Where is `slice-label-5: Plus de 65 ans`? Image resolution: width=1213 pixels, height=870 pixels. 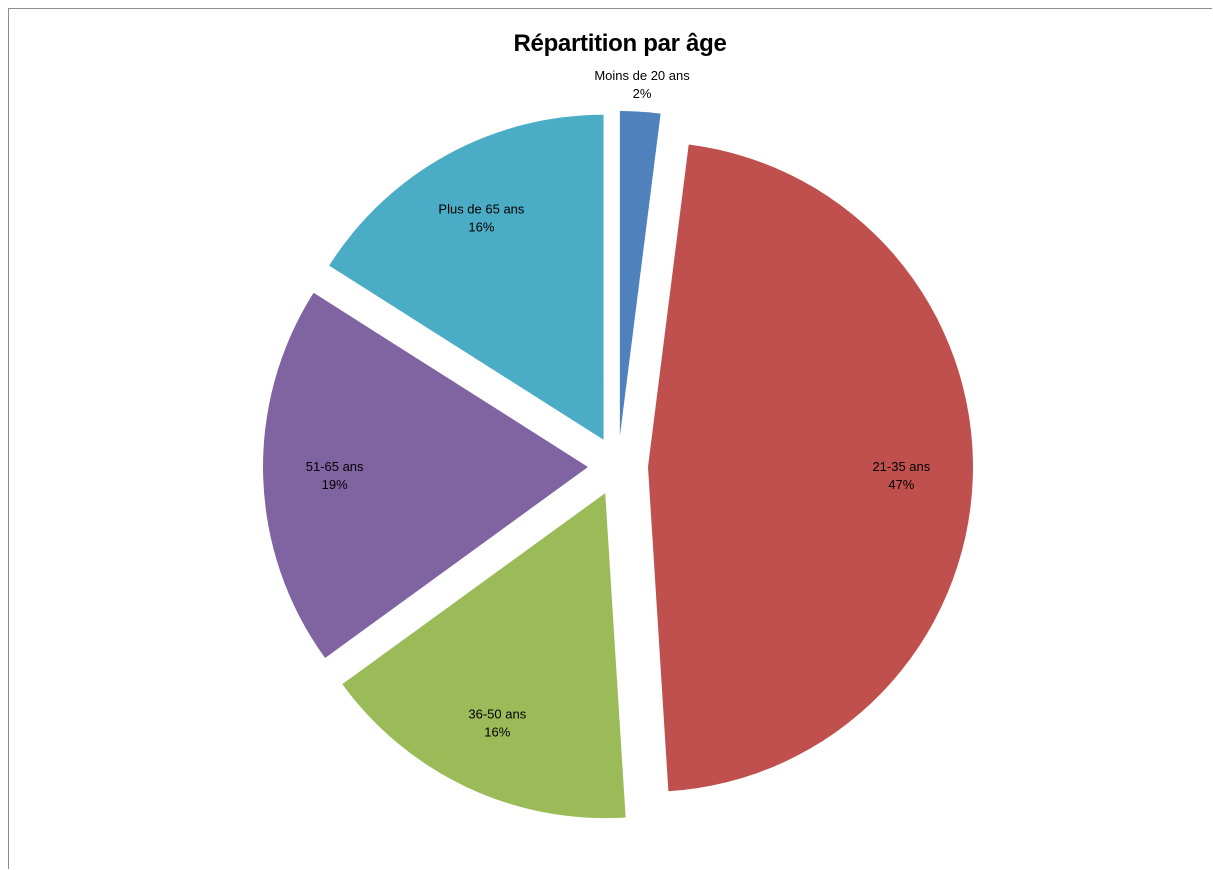 slice-label-5: Plus de 65 ans is located at coordinates (481, 209).